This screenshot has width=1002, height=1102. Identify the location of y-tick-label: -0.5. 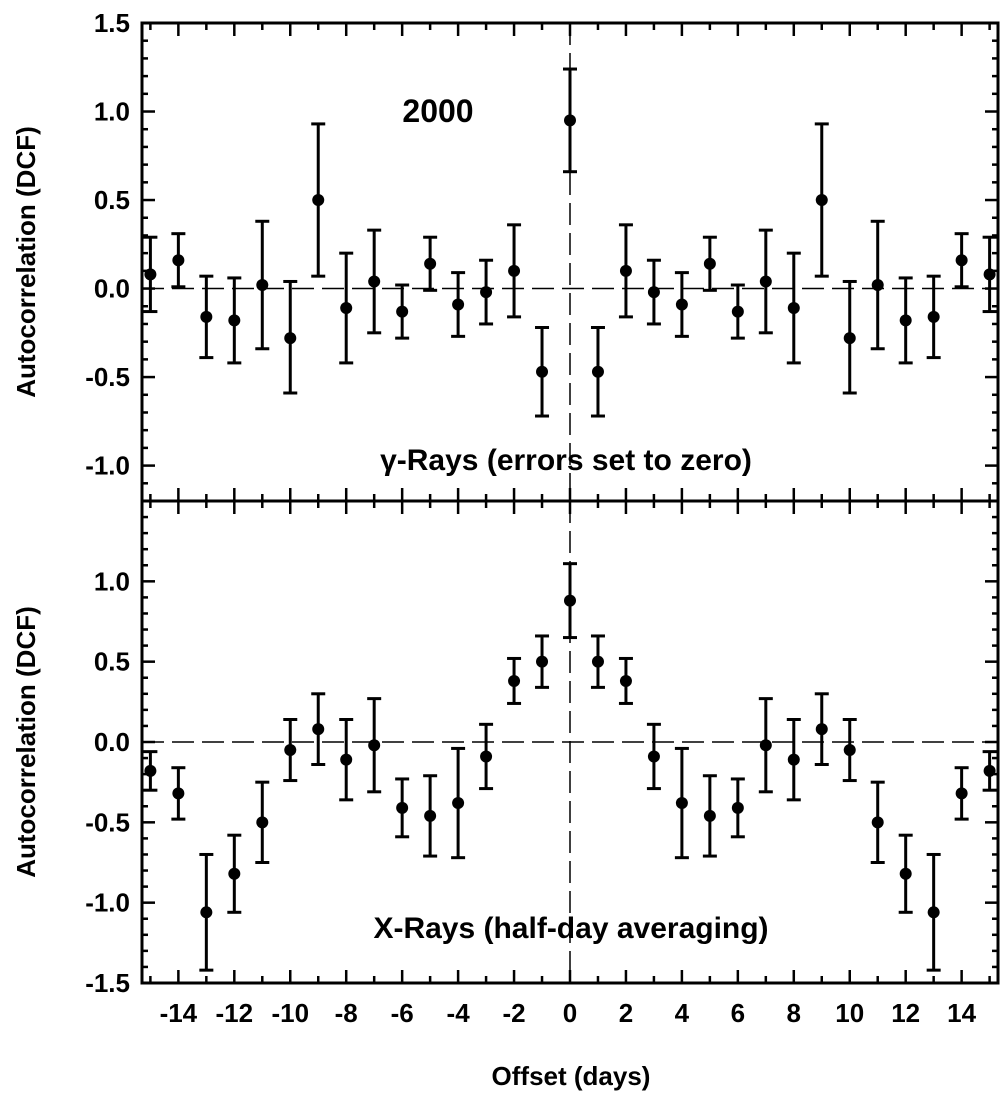
(107, 377).